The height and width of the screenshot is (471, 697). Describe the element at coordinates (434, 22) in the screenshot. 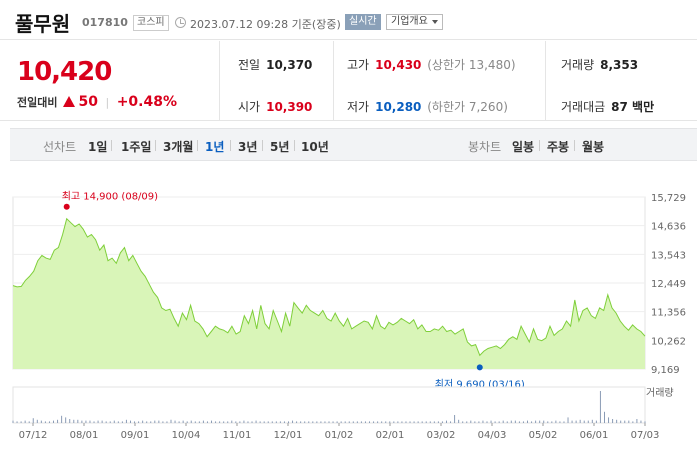

I see `chevron-down-icon` at that location.